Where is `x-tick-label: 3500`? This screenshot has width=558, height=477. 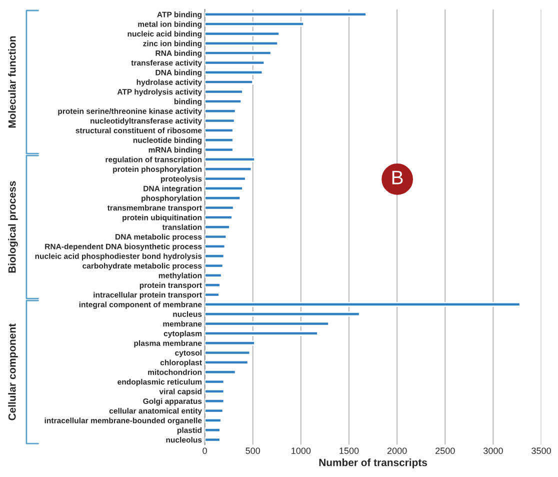 x-tick-label: 3500 is located at coordinates (541, 451).